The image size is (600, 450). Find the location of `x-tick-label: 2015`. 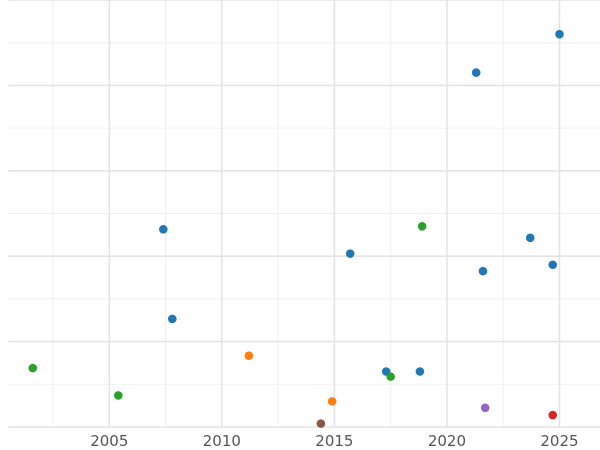

x-tick-label: 2015 is located at coordinates (334, 441).